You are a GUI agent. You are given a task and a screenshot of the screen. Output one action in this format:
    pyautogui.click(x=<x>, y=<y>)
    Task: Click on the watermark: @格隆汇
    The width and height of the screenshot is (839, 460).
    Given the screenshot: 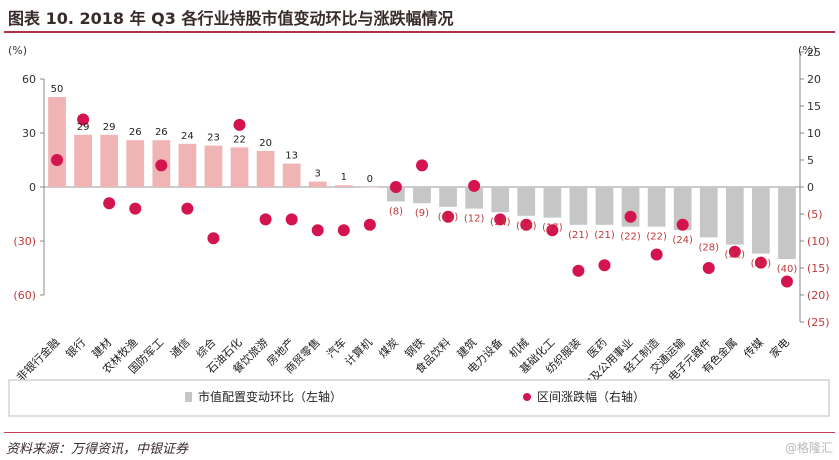 What is the action you would take?
    pyautogui.click(x=808, y=448)
    